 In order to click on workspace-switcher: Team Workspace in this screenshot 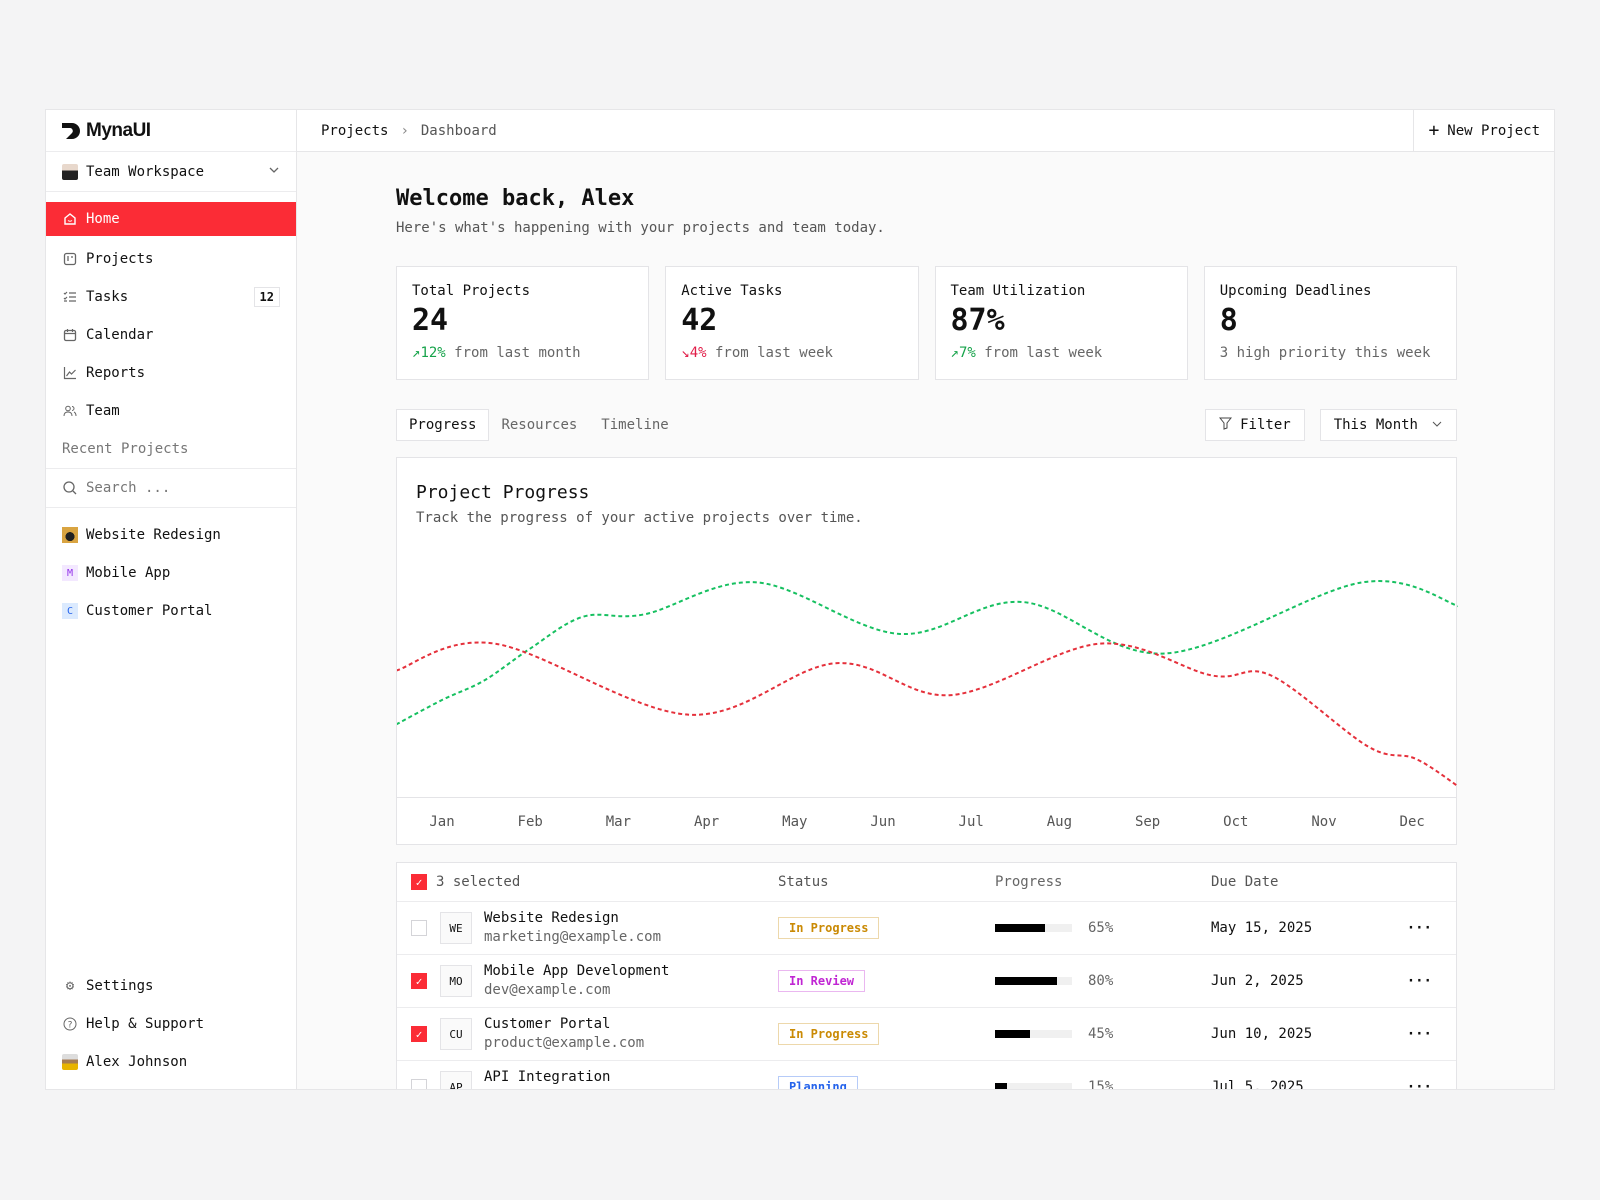, I will do `click(171, 172)`.